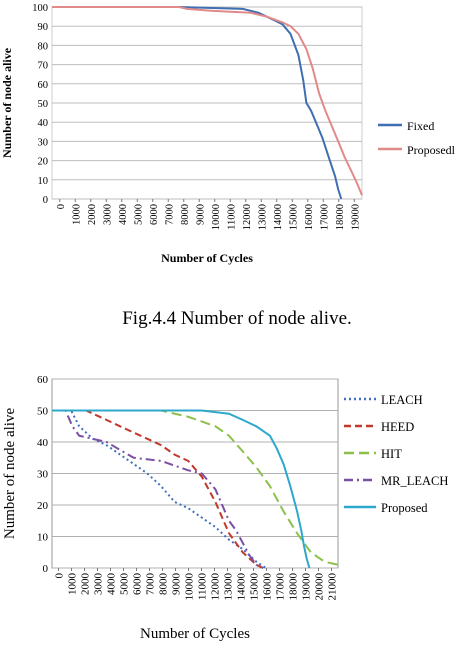  What do you see at coordinates (391, 454) in the screenshot?
I see `legend-label-hit: HIT` at bounding box center [391, 454].